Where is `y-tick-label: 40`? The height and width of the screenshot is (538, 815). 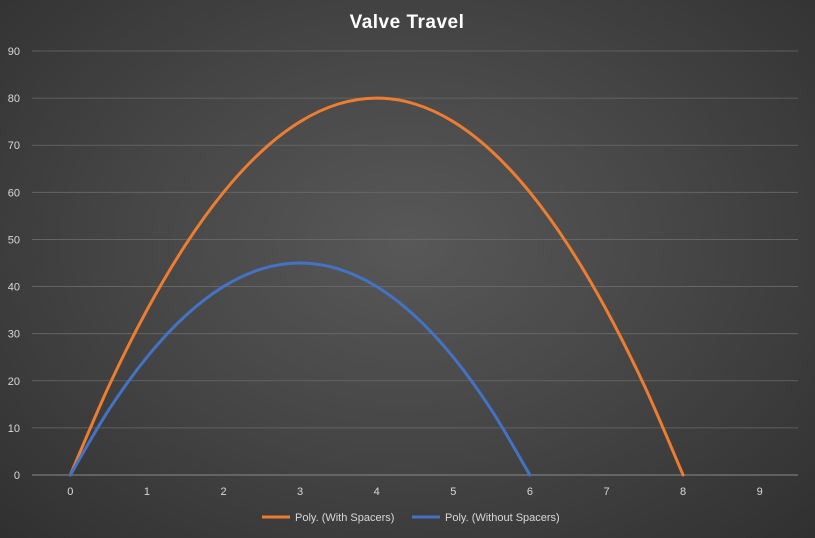 y-tick-label: 40 is located at coordinates (14, 288).